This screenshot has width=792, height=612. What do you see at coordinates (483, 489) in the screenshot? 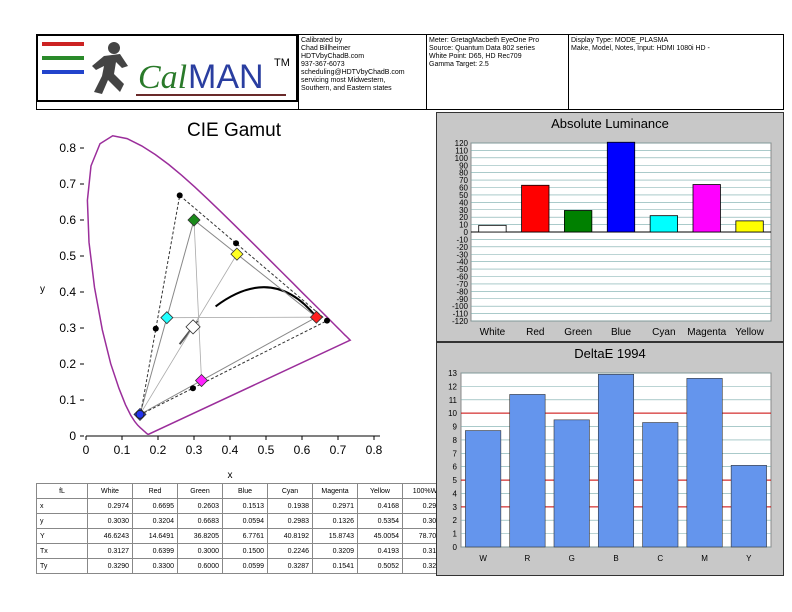
I see `bar-w` at bounding box center [483, 489].